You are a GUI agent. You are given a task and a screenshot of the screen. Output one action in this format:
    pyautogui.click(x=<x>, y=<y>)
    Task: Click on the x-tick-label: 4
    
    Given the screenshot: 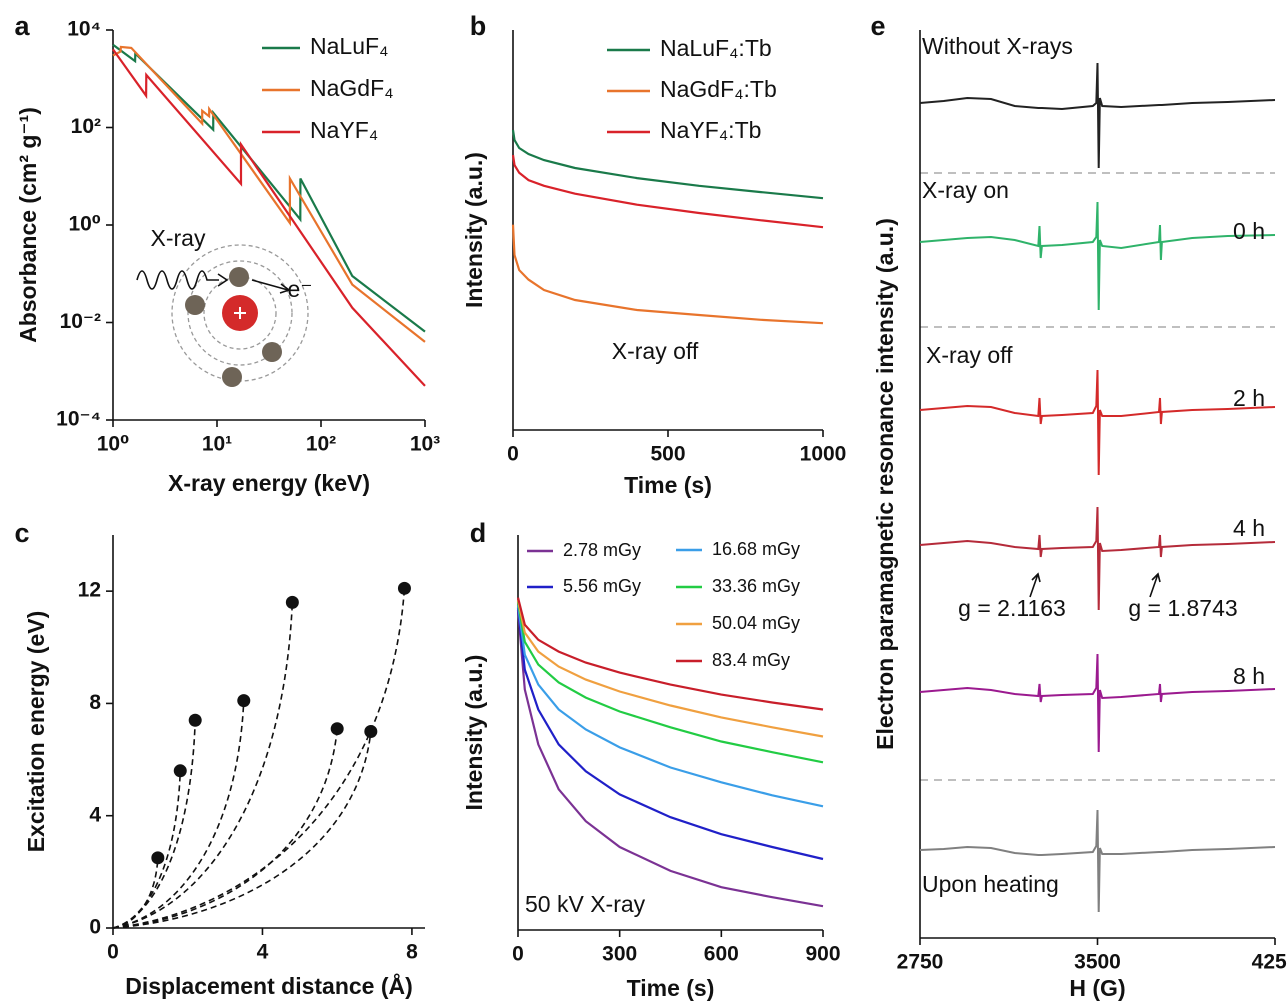 What is the action you would take?
    pyautogui.click(x=263, y=952)
    